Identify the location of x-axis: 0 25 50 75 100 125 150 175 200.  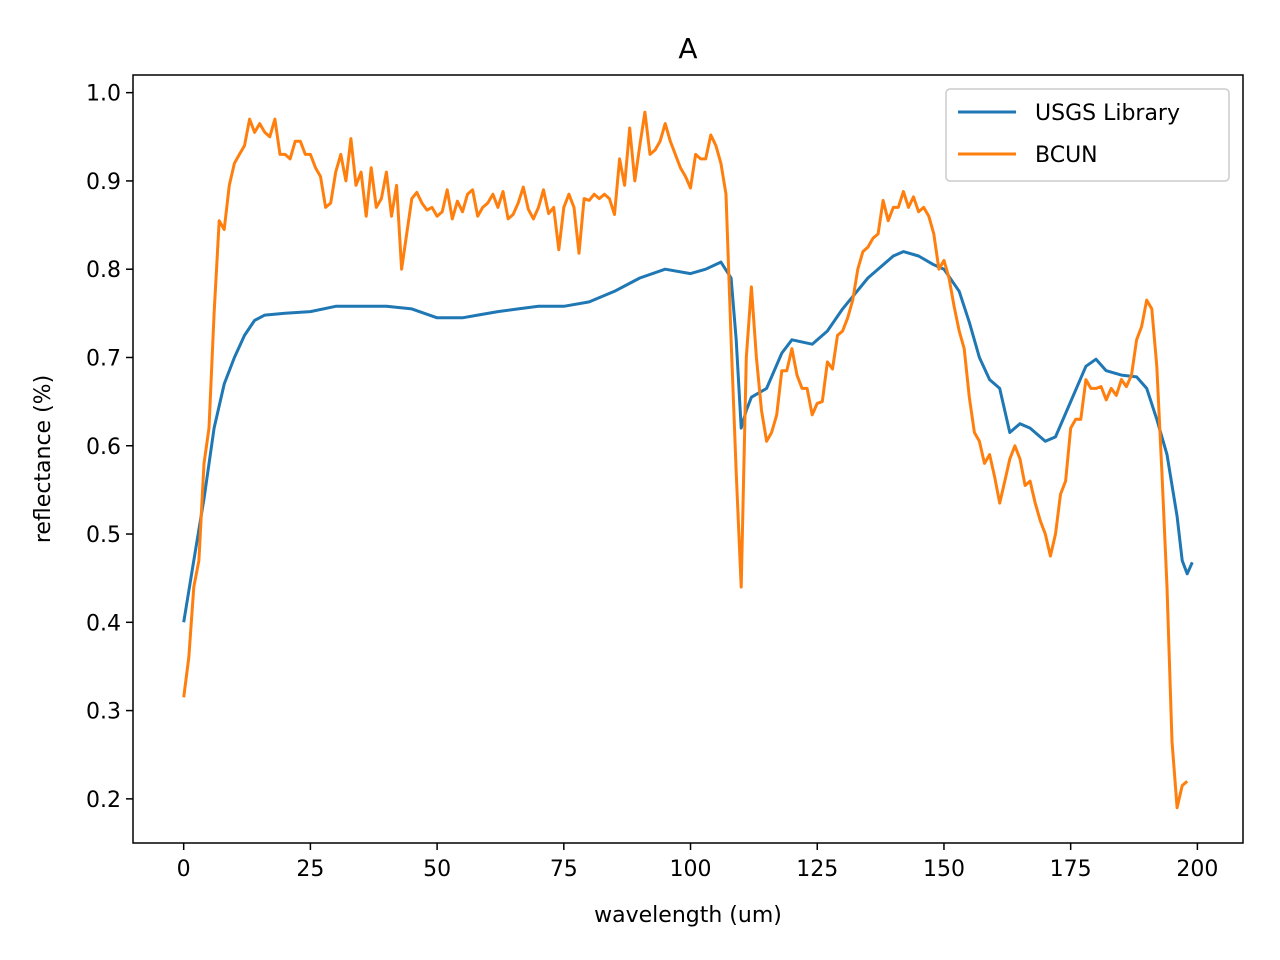
(697, 862).